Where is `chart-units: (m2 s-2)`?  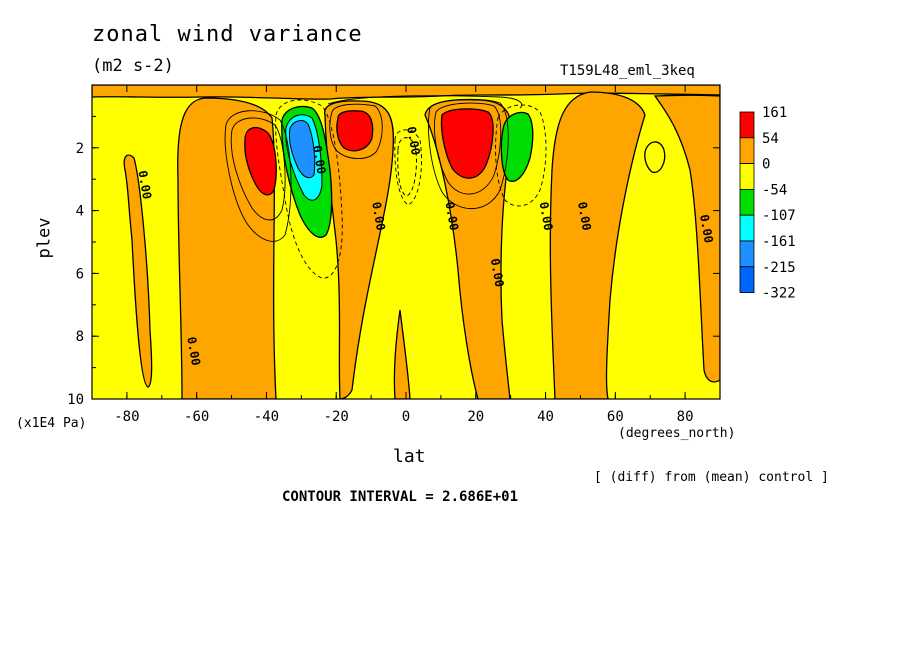
chart-units: (m2 s-2) is located at coordinates (133, 66).